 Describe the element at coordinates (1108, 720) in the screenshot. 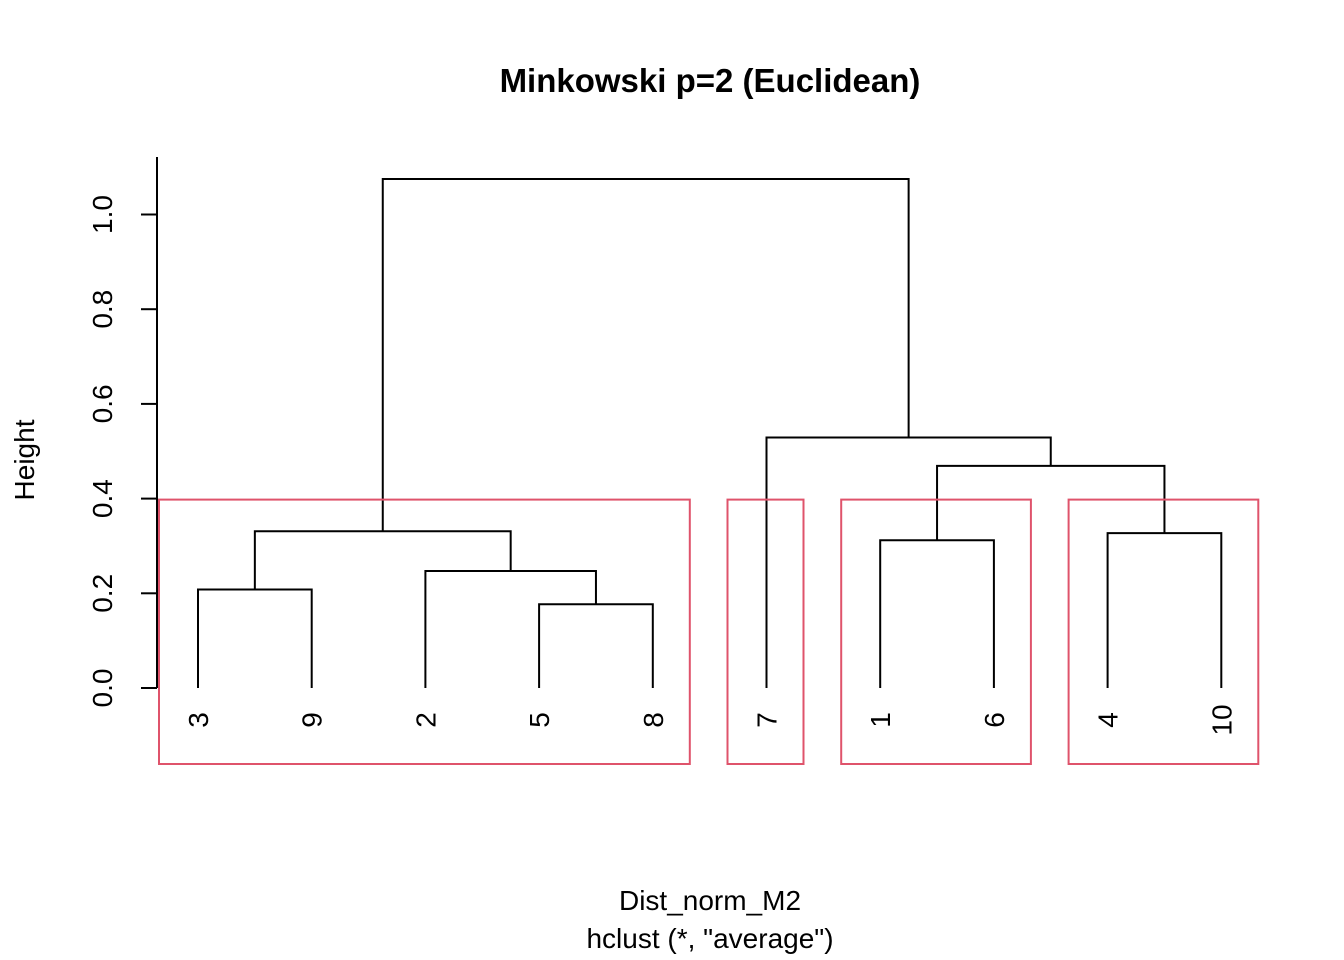

I see `leaf-label: 4` at that location.